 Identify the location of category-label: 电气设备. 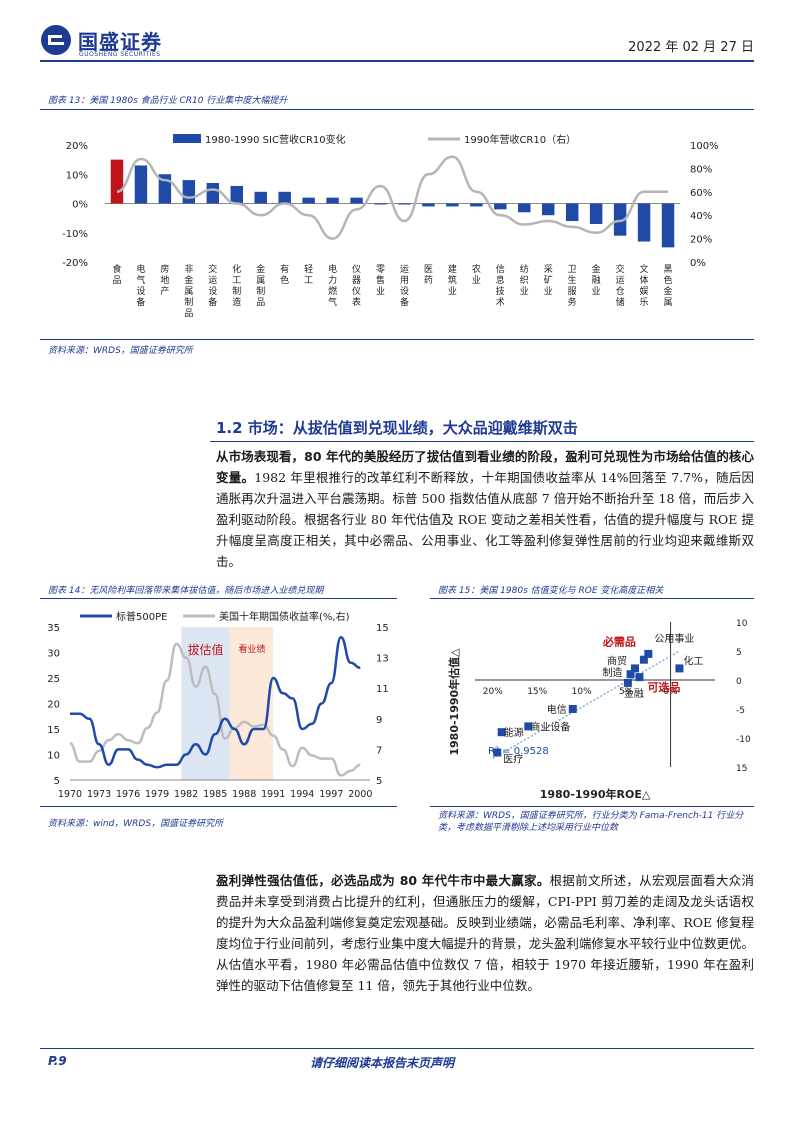
(140, 285).